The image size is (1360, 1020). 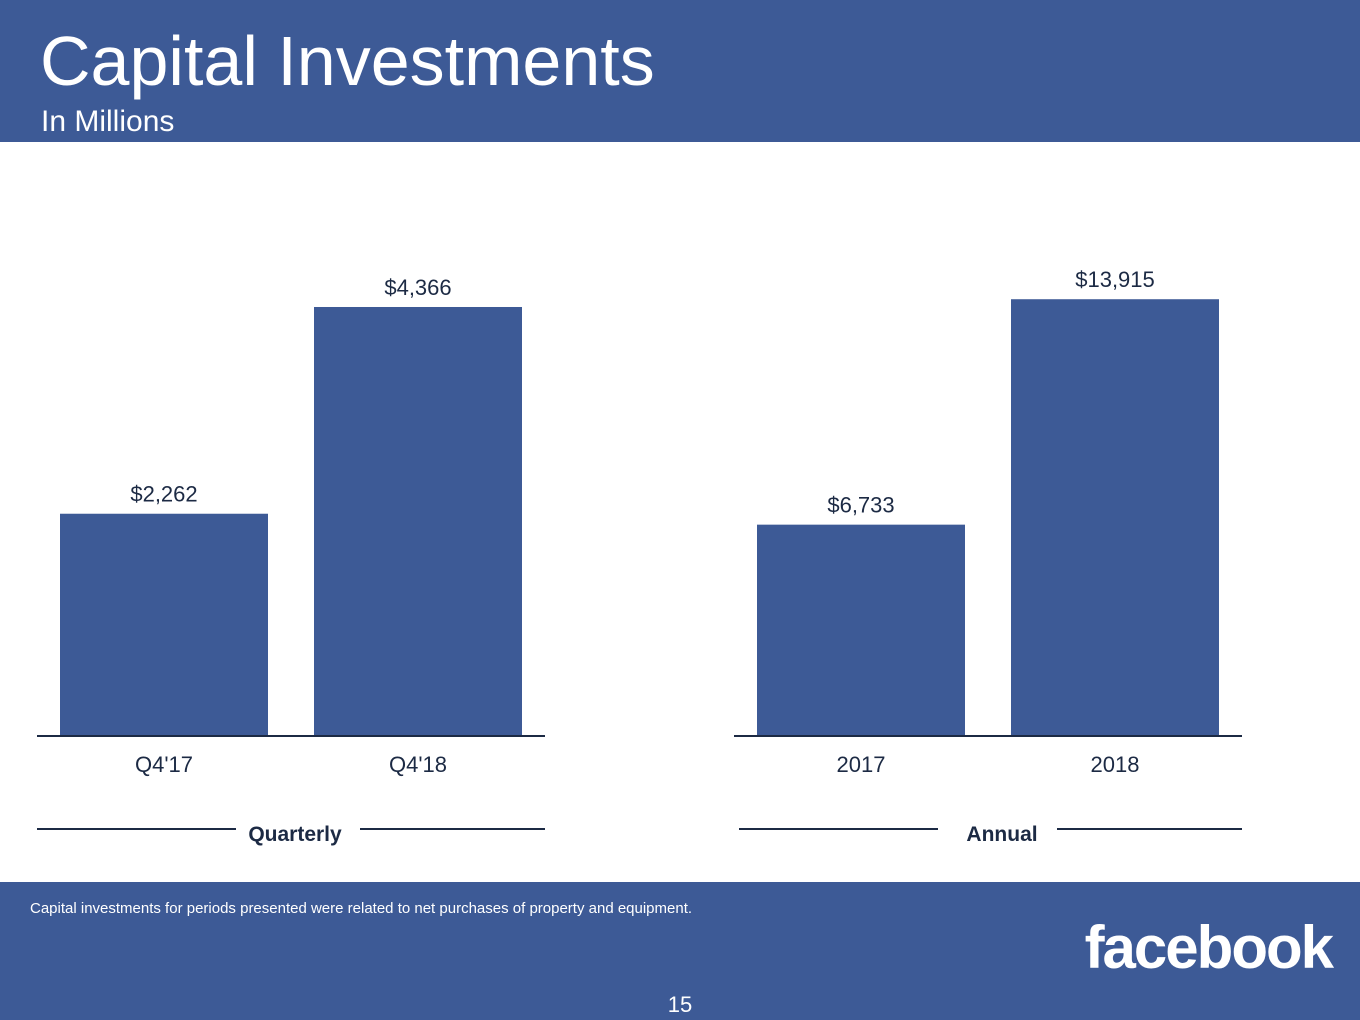 What do you see at coordinates (1002, 834) in the screenshot?
I see `annual-section-label: Annual` at bounding box center [1002, 834].